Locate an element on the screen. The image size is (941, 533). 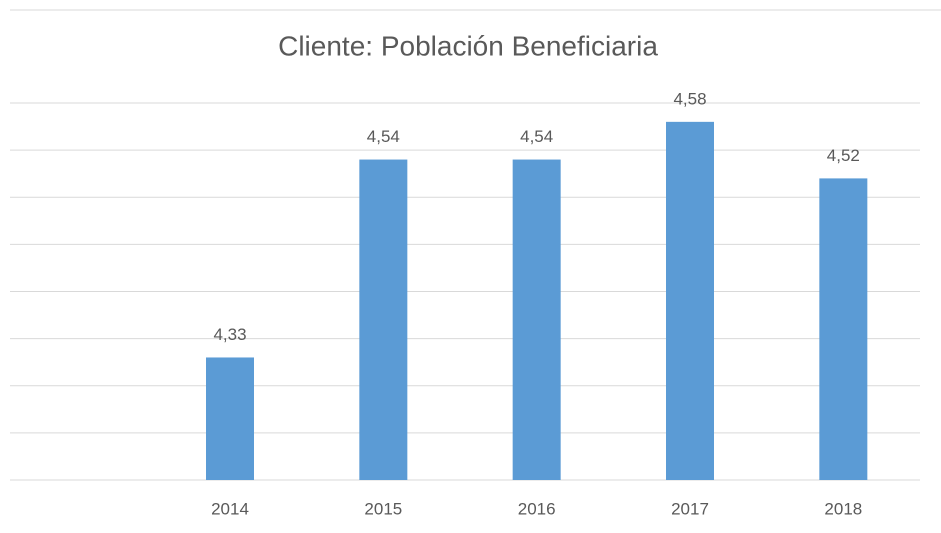
x-tick-label: 2014 is located at coordinates (230, 508).